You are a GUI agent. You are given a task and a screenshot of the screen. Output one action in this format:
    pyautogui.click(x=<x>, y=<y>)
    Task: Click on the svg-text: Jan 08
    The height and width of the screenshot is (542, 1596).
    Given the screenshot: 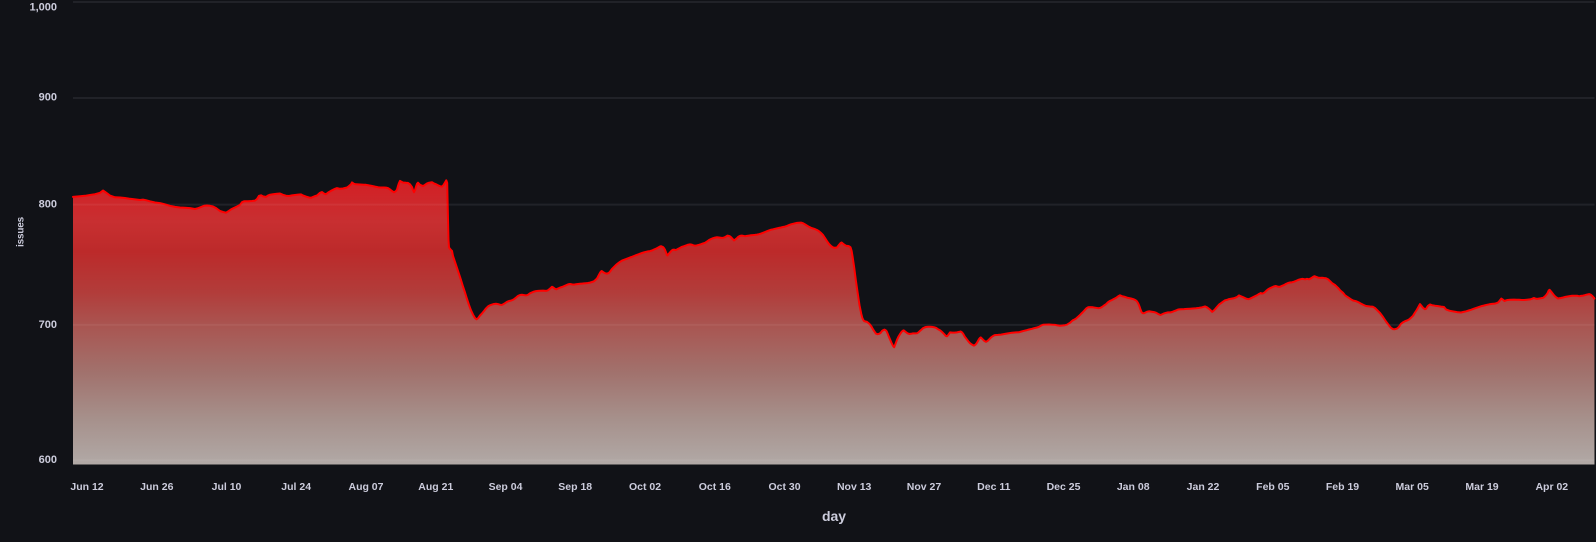 What is the action you would take?
    pyautogui.click(x=1133, y=487)
    